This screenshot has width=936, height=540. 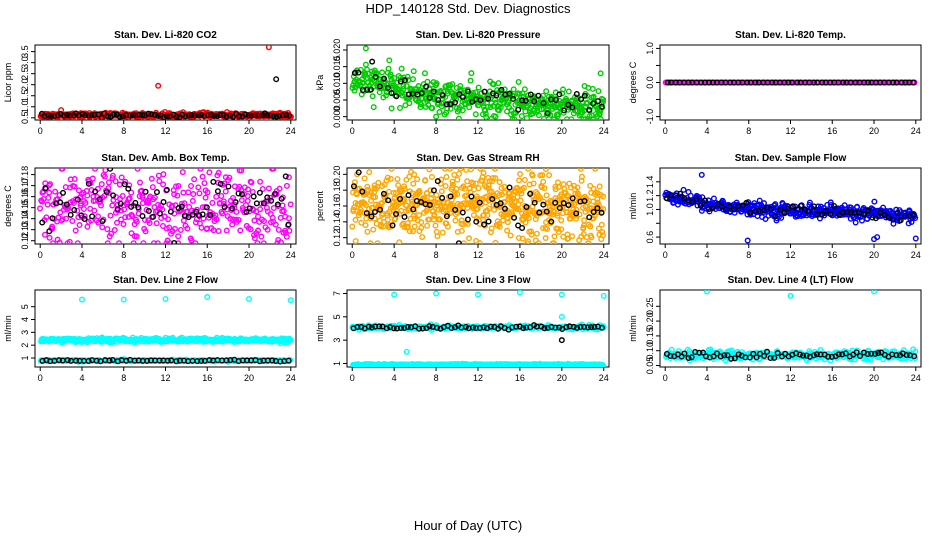 I want to click on y-tick-label: 1.5, so click(x=25, y=95).